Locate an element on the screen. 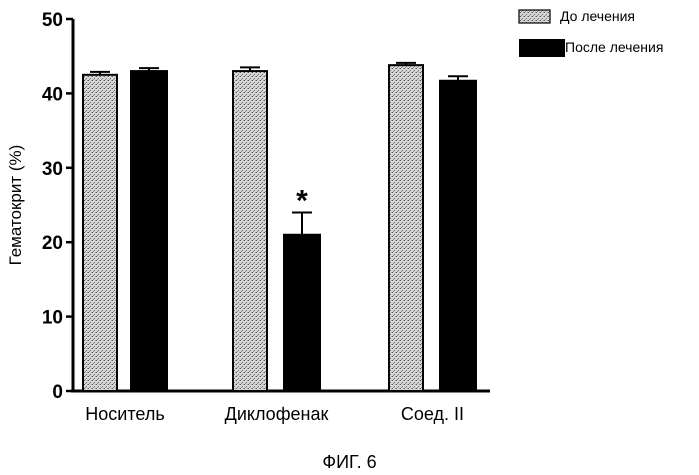 The height and width of the screenshot is (475, 699). y-tick-label: 10 is located at coordinates (52, 318).